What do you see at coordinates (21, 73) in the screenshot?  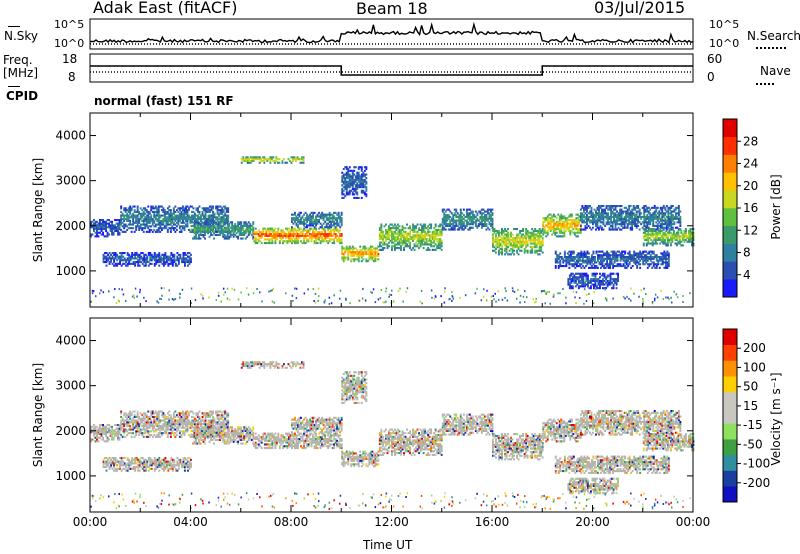 I see `mhz-label: [MHz]` at bounding box center [21, 73].